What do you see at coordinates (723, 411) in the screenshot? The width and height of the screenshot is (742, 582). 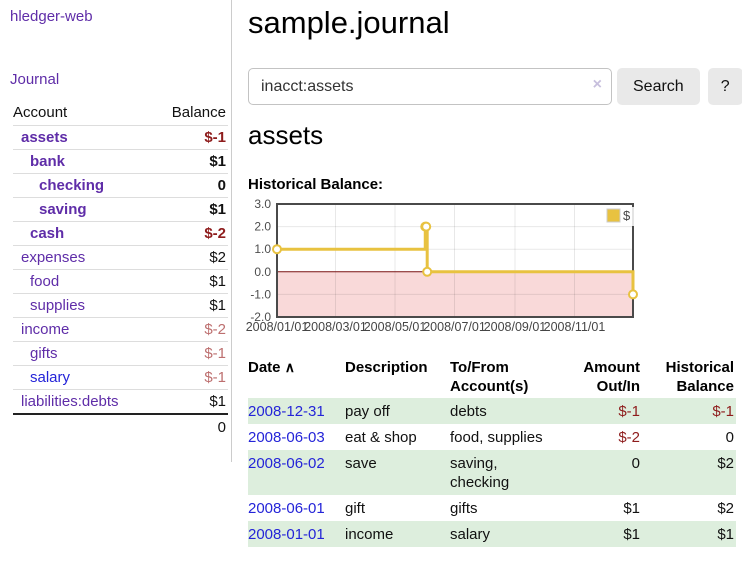 I see `register-balance: $-1` at bounding box center [723, 411].